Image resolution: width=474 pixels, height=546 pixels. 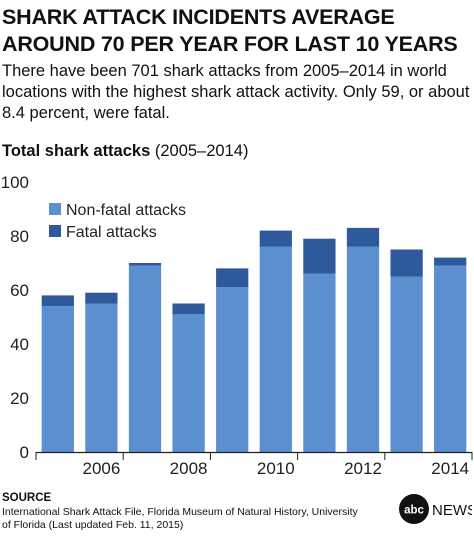 What do you see at coordinates (254, 464) in the screenshot?
I see `x-axis: 2006 2008 2010 2012 2014` at bounding box center [254, 464].